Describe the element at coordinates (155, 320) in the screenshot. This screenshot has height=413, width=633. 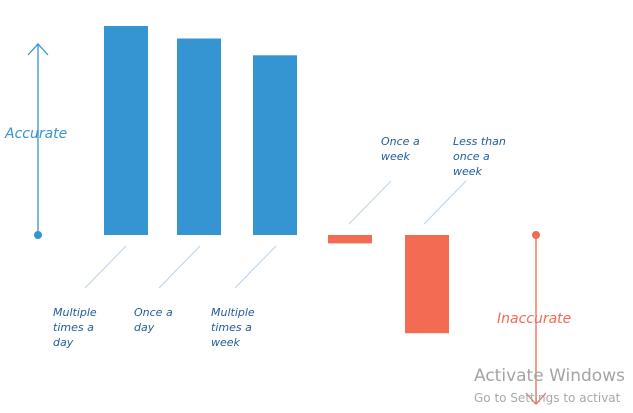
I see `category-label-once-a-day: Once a day` at that location.